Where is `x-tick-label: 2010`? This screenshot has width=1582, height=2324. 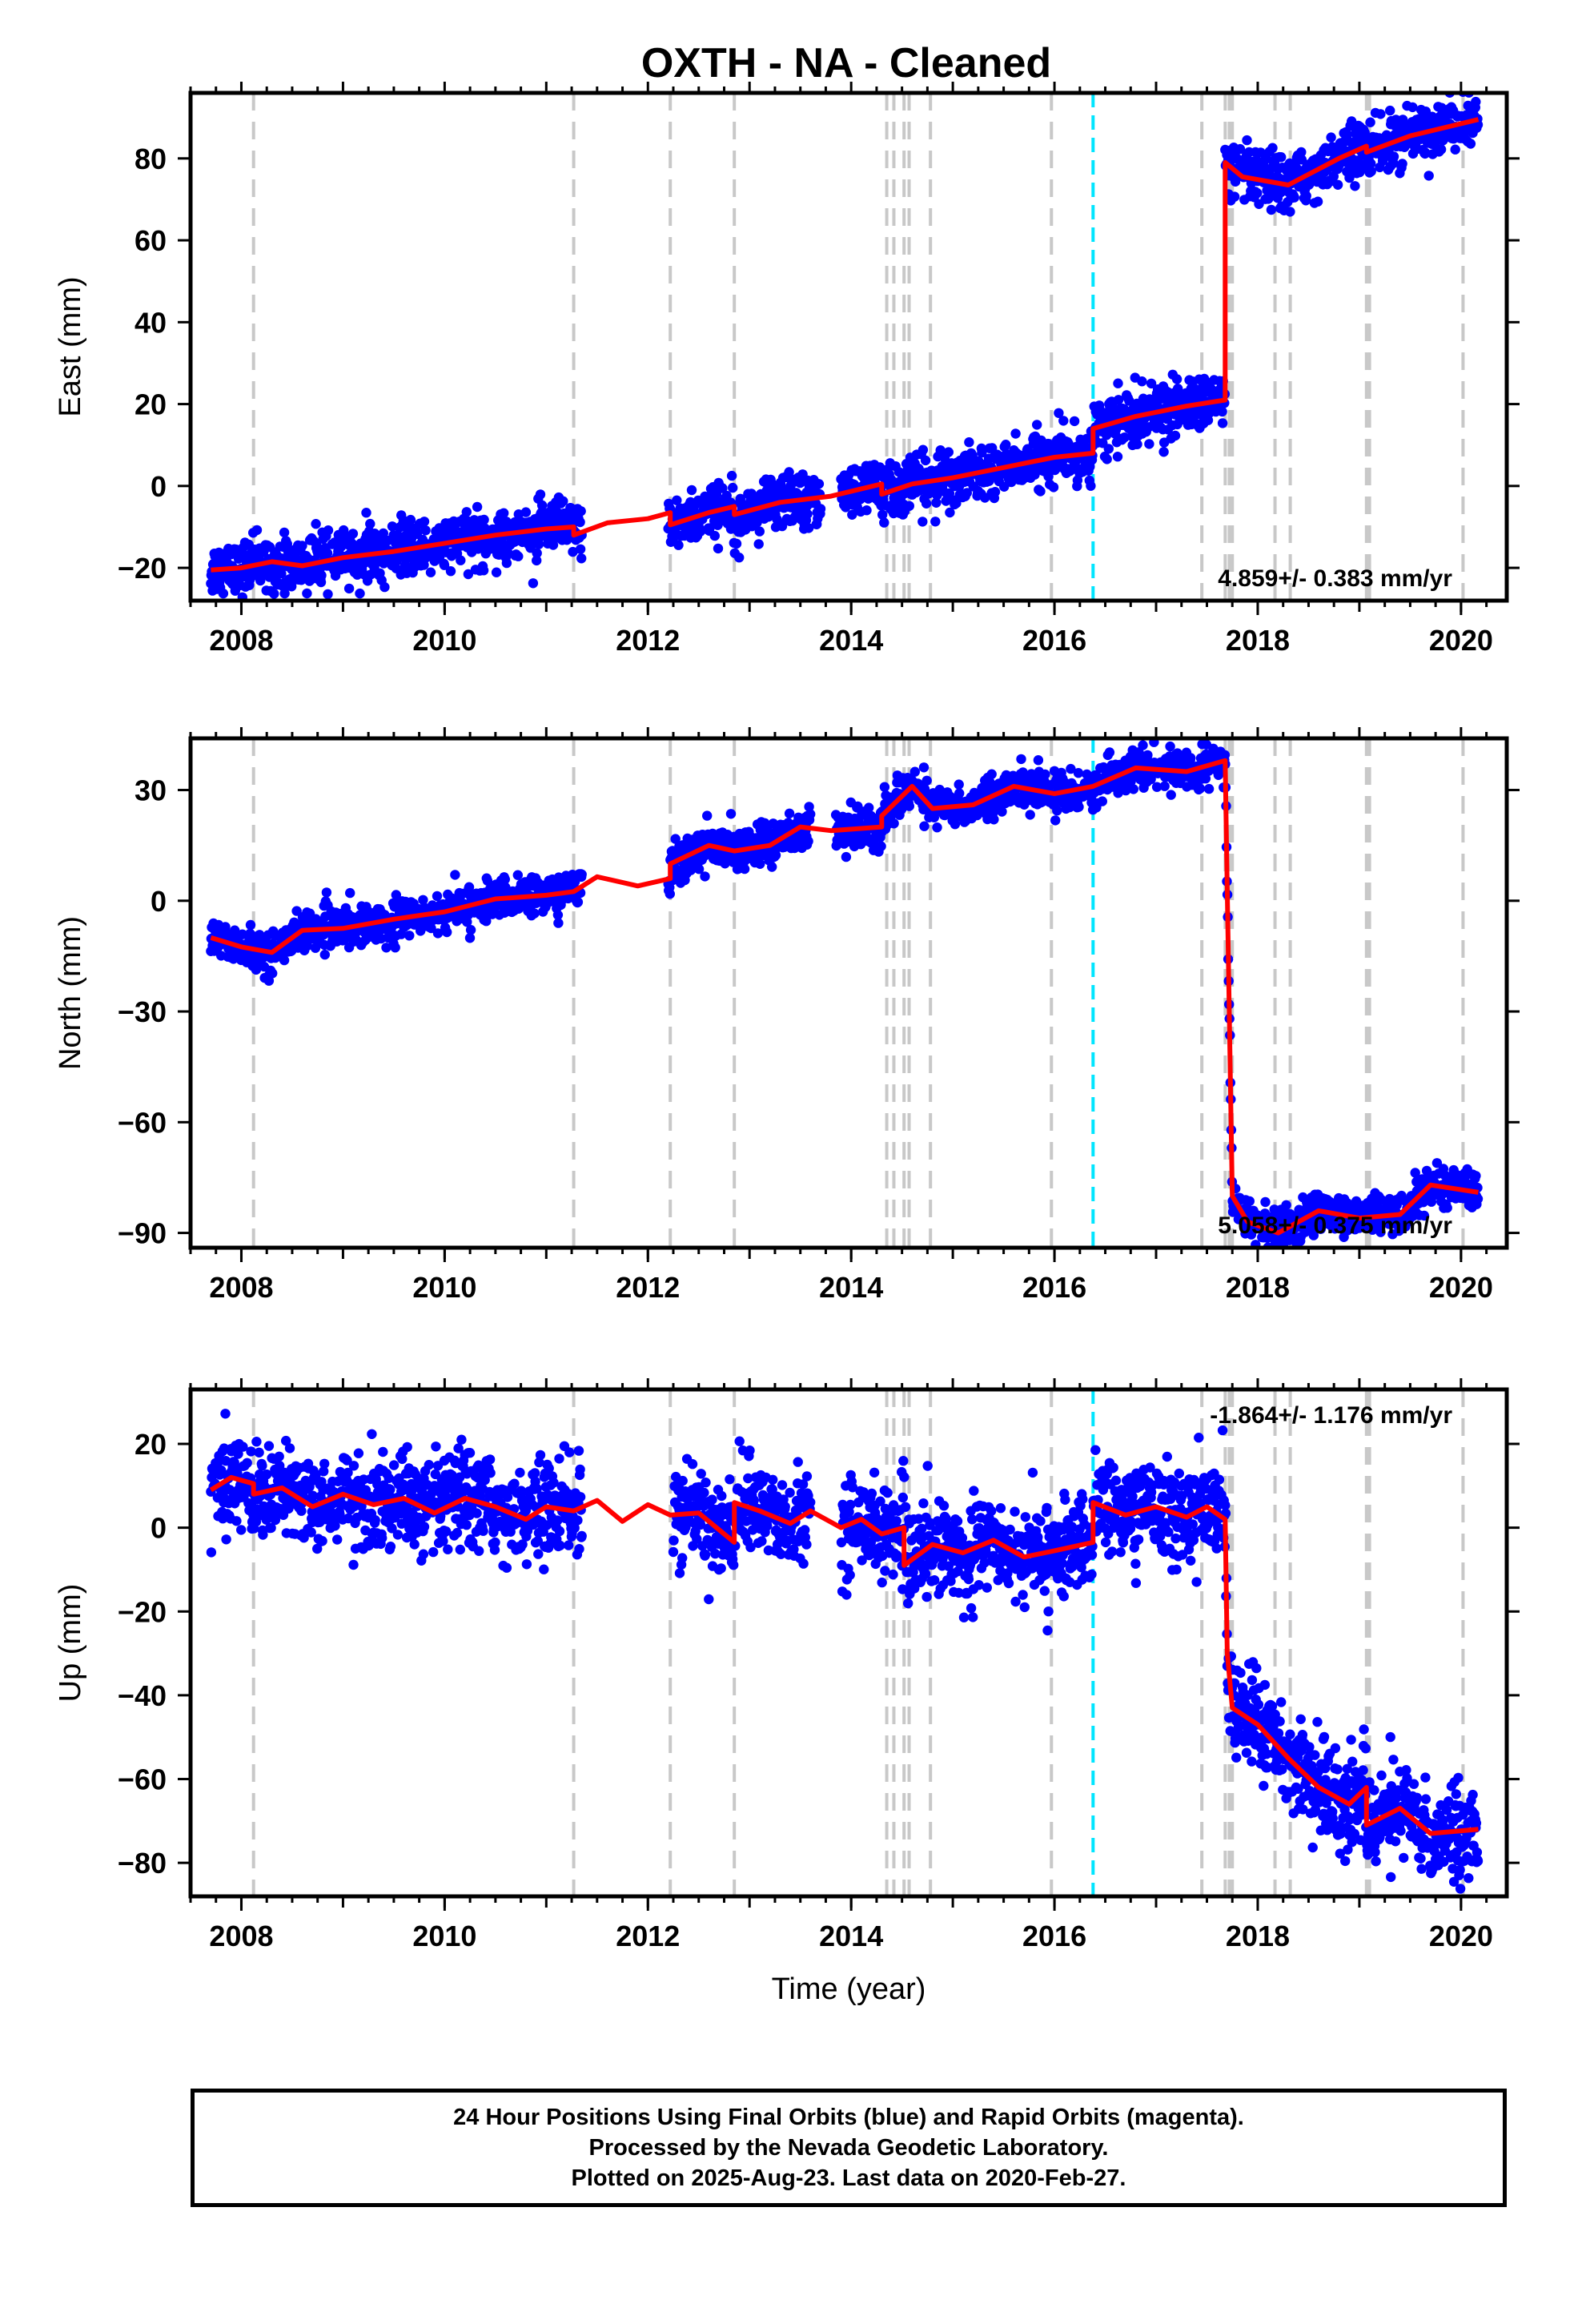
x-tick-label: 2010 is located at coordinates (444, 640).